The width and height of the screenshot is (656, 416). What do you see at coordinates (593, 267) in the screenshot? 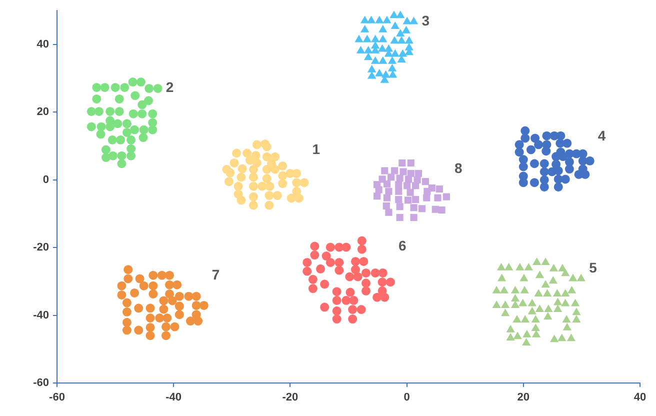
I see `series-label: 5` at bounding box center [593, 267].